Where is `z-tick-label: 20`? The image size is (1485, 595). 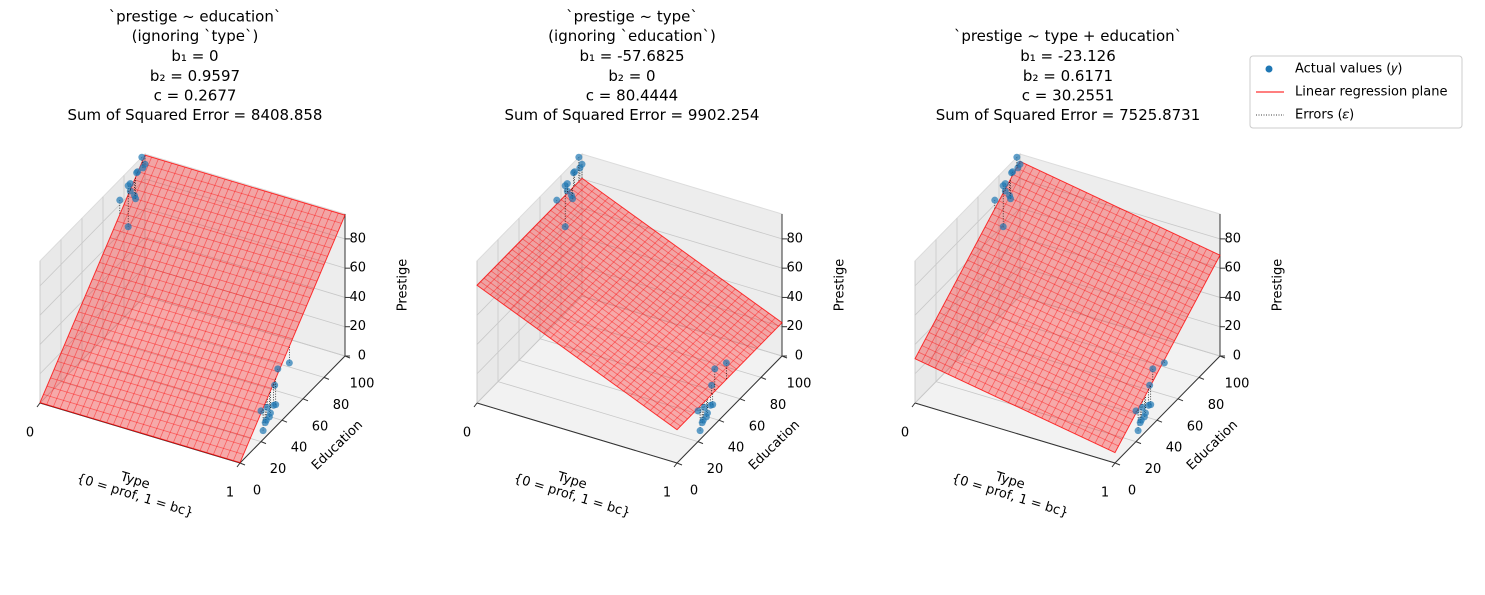 z-tick-label: 20 is located at coordinates (1232, 326).